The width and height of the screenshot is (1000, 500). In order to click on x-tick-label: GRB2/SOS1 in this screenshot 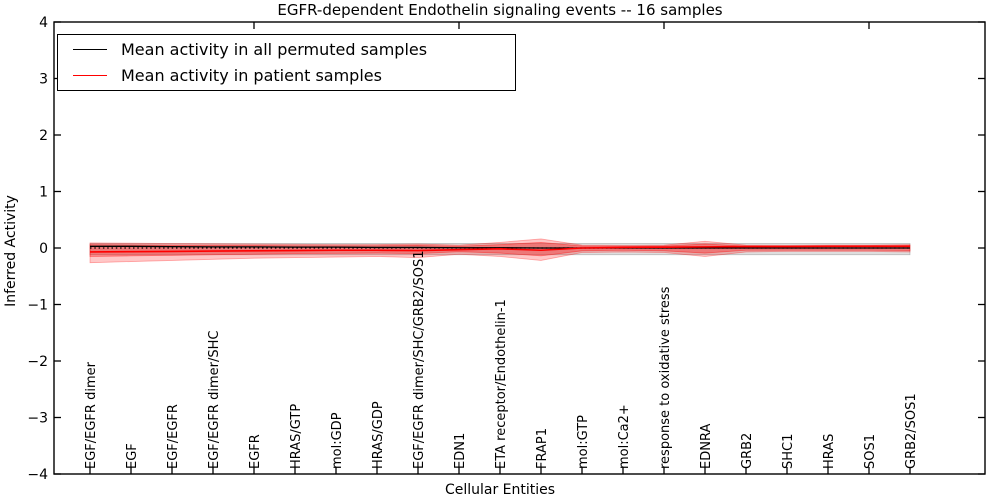, I will do `click(911, 431)`.